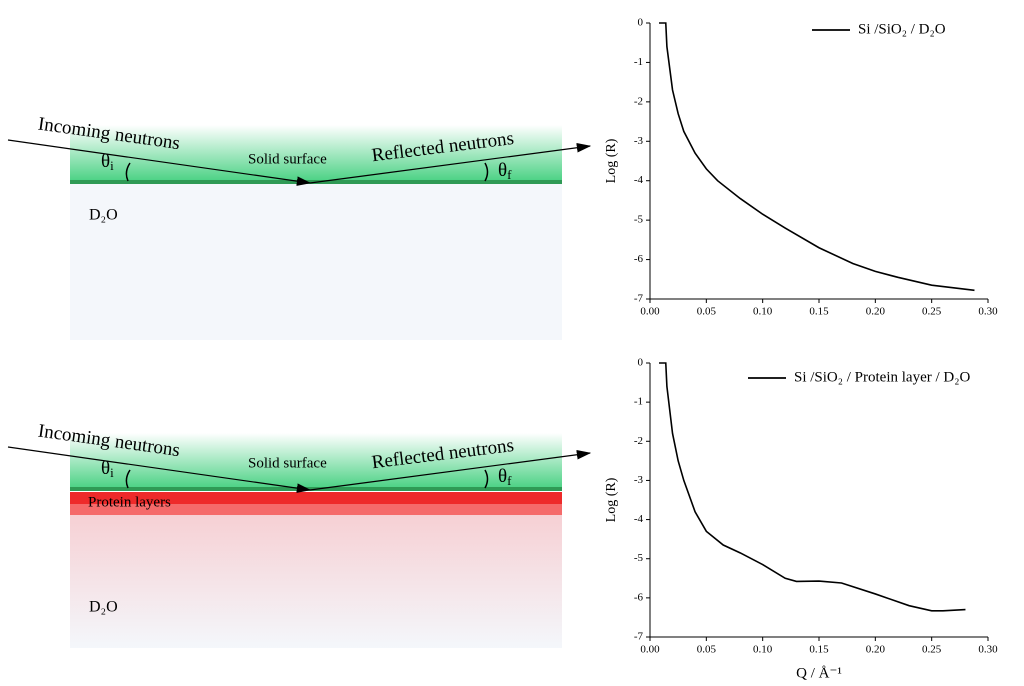  I want to click on legend-label: Si /SiO₂ / D₂O, so click(902, 29).